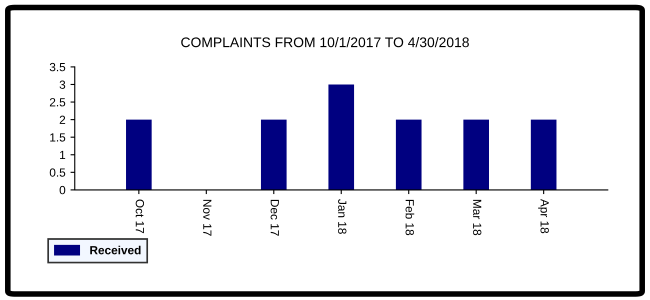 The width and height of the screenshot is (650, 300). I want to click on chart-title: COMPLAINTS FROM 10/1/2017 TO 4/30/2018, so click(325, 42).